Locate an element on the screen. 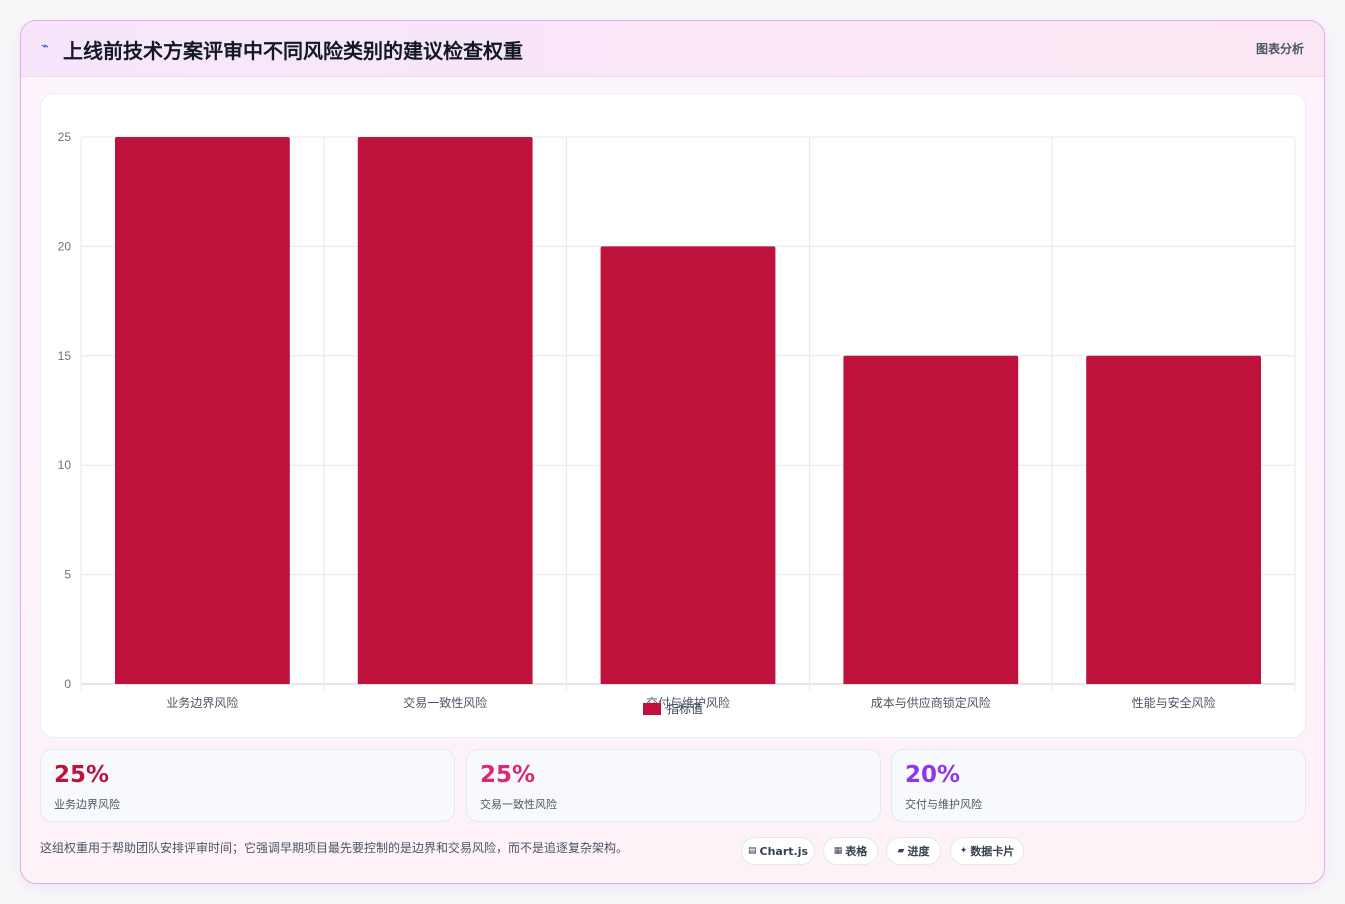 The height and width of the screenshot is (904, 1345). chart-title: 上线前技术方案评审中不同风险类别的建议检查权重 is located at coordinates (293, 51).